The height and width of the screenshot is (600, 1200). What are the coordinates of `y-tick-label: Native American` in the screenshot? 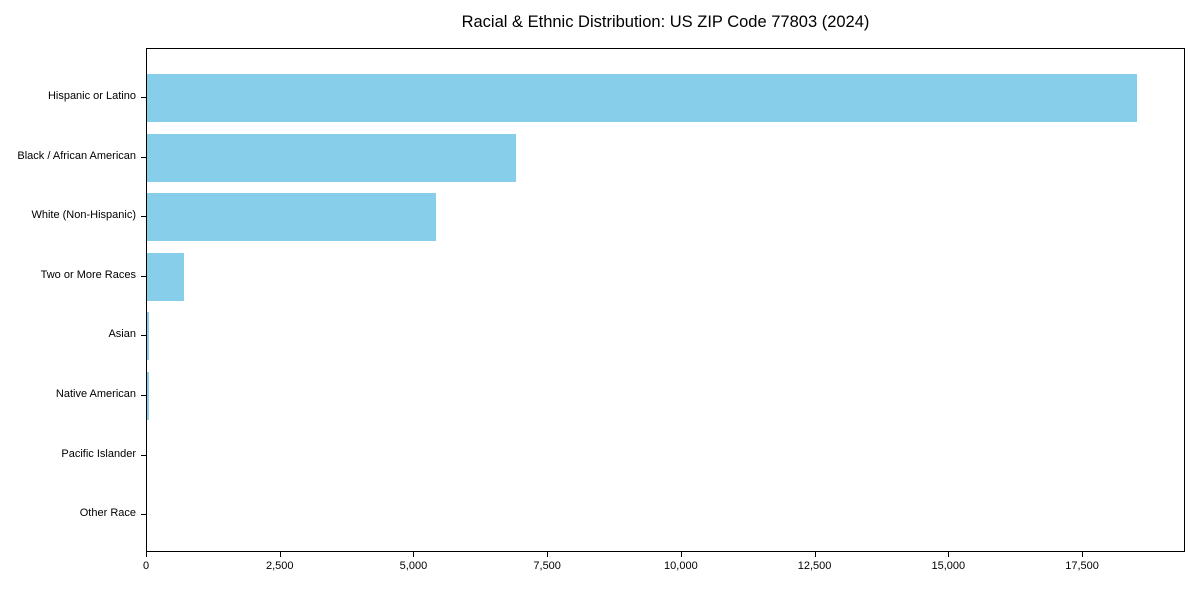 It's located at (95, 394).